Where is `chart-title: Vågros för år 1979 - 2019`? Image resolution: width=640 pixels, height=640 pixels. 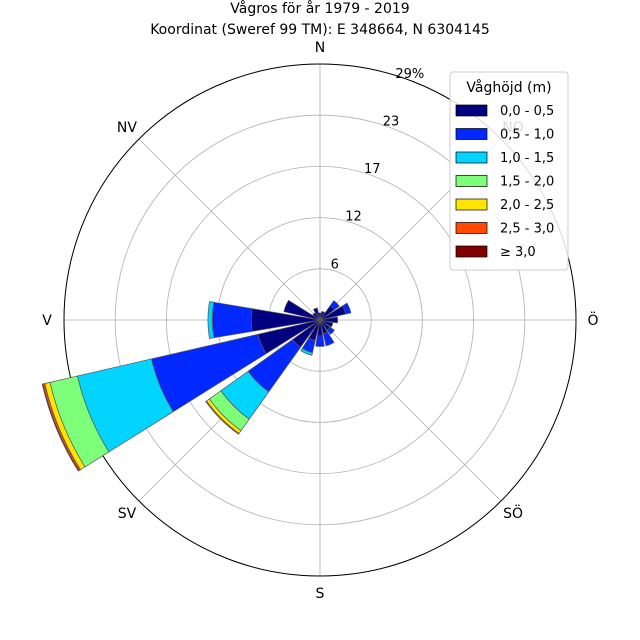 chart-title: Vågros för år 1979 - 2019 is located at coordinates (319, 8).